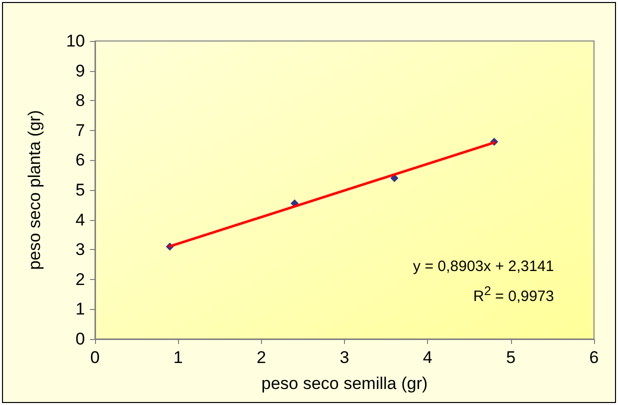  Describe the element at coordinates (80, 130) in the screenshot. I see `y-tick-label: 7` at that location.